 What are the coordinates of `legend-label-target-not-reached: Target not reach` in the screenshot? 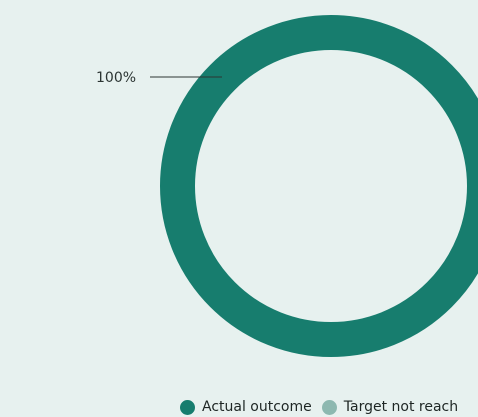 It's located at (401, 407).